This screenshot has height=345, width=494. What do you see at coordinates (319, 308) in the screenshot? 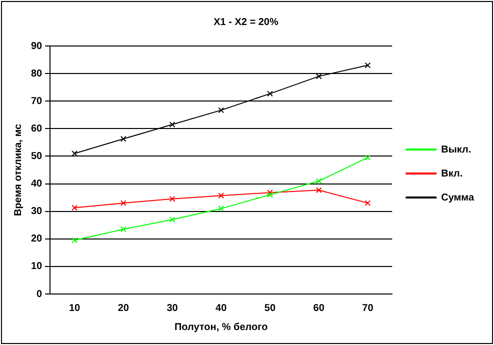
I see `x-tick-label: 60` at bounding box center [319, 308].